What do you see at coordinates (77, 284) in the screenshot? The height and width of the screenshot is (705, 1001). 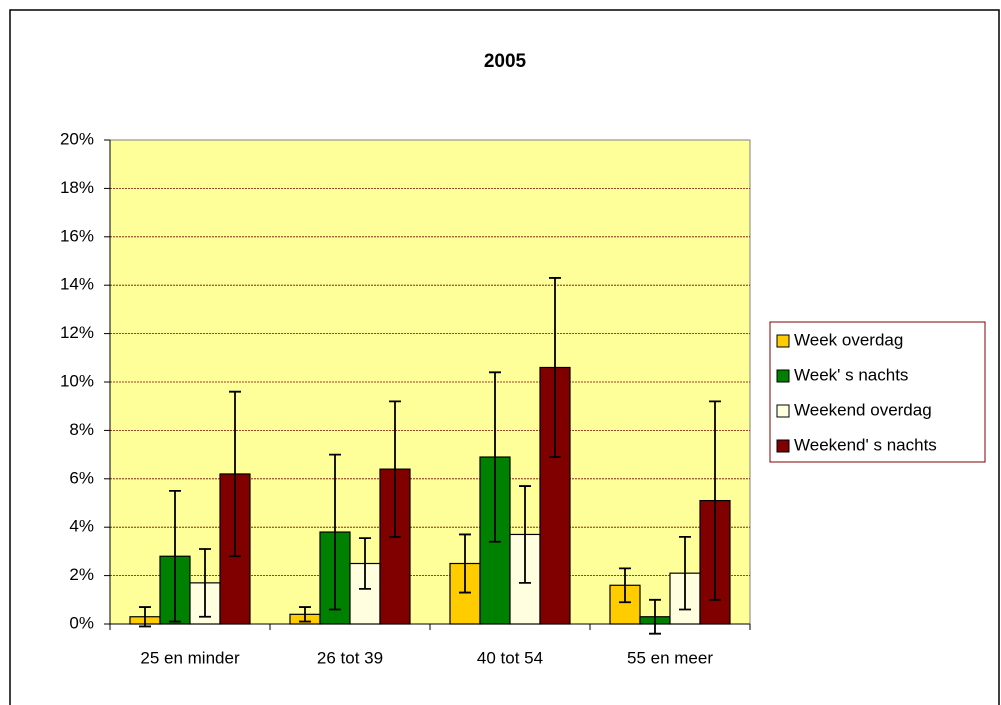 I see `y-tick-label: 14%` at bounding box center [77, 284].